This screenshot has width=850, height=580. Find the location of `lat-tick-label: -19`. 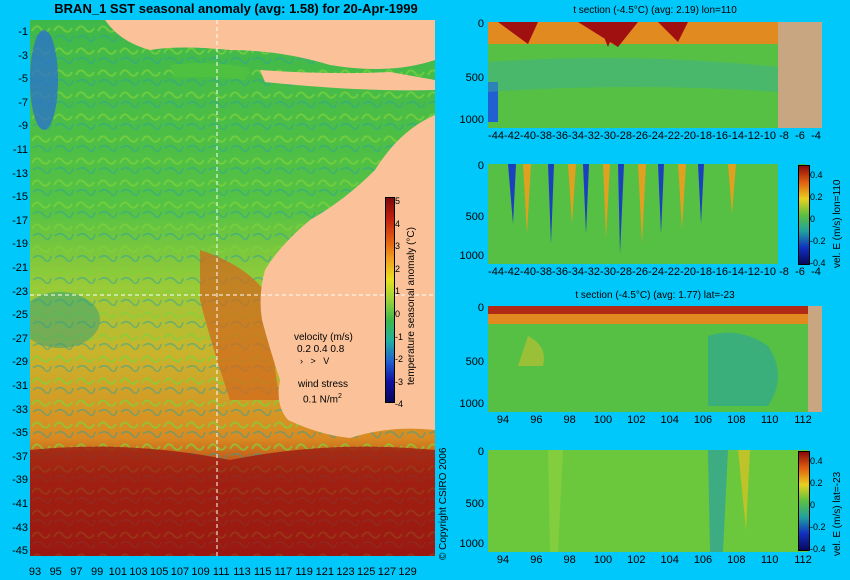

lat-tick-label: -19 is located at coordinates (20, 244).